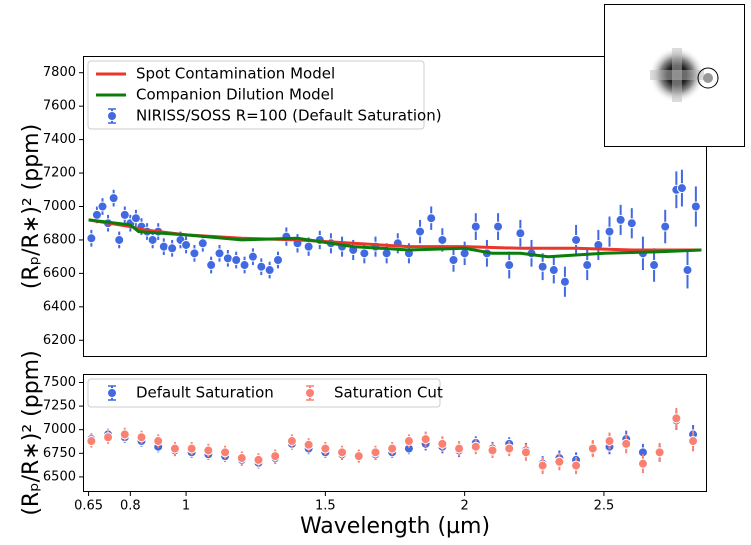 The image size is (751, 545). I want to click on x-tick-label: 0.8, so click(130, 506).